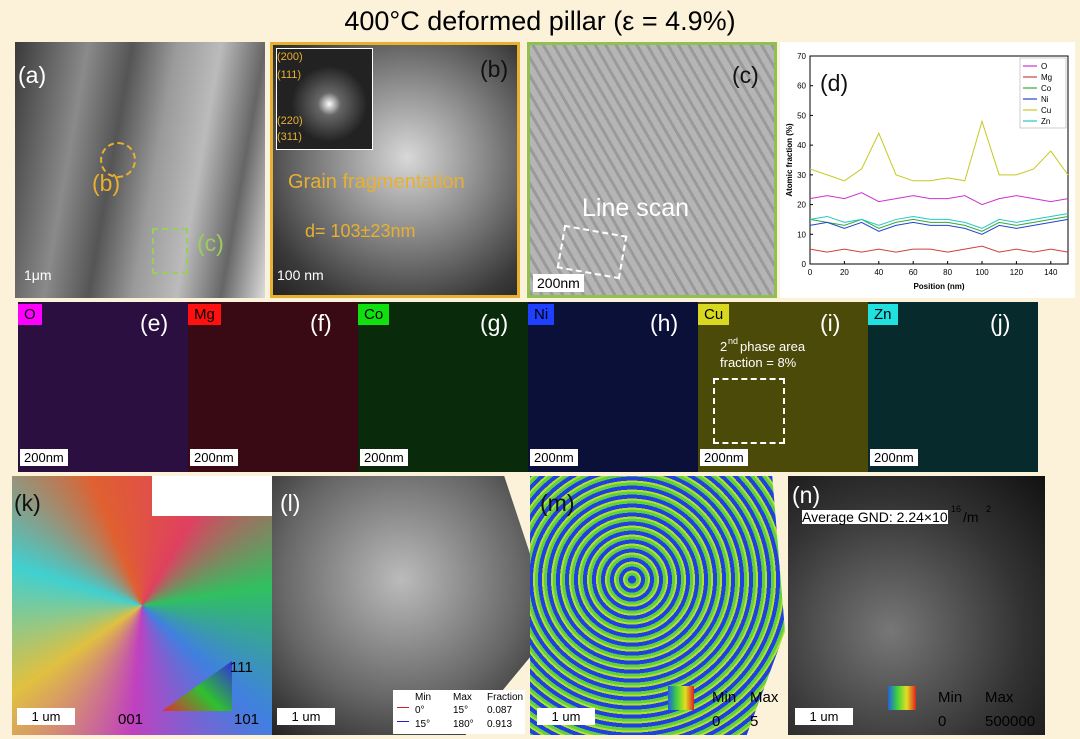  What do you see at coordinates (875, 517) in the screenshot?
I see `note: Average GND: 2.24×10` at bounding box center [875, 517].